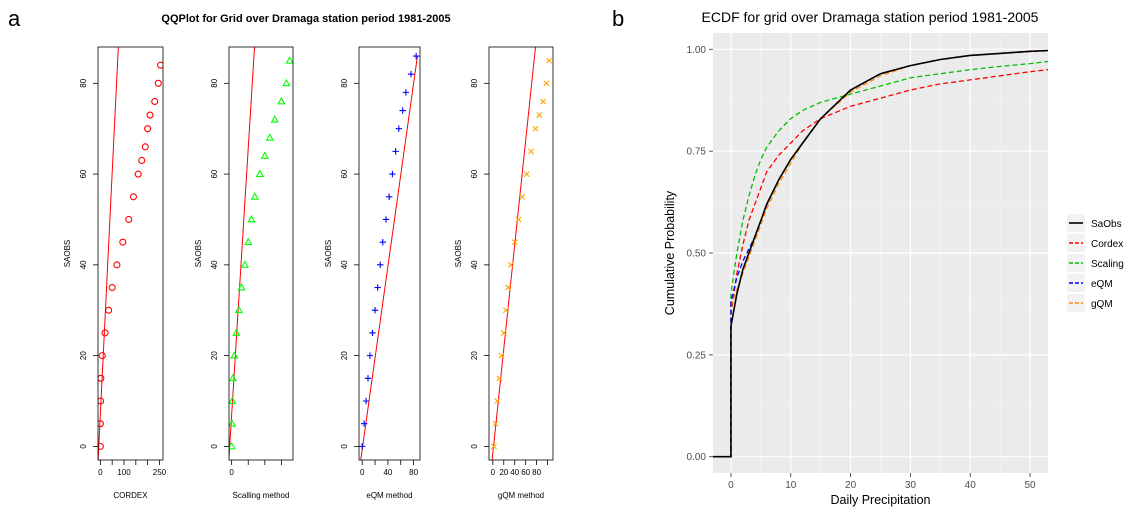 The image size is (1131, 513). What do you see at coordinates (14, 18) in the screenshot?
I see `panel-label-a: a` at bounding box center [14, 18].